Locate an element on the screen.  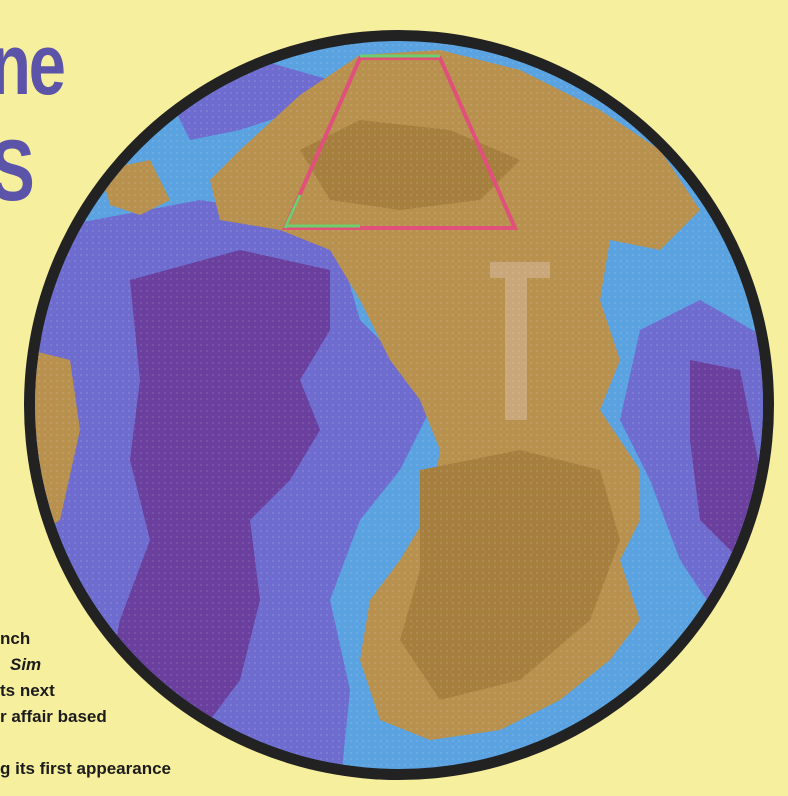
caption-line-5: g its first appearance is located at coordinates (86, 768).